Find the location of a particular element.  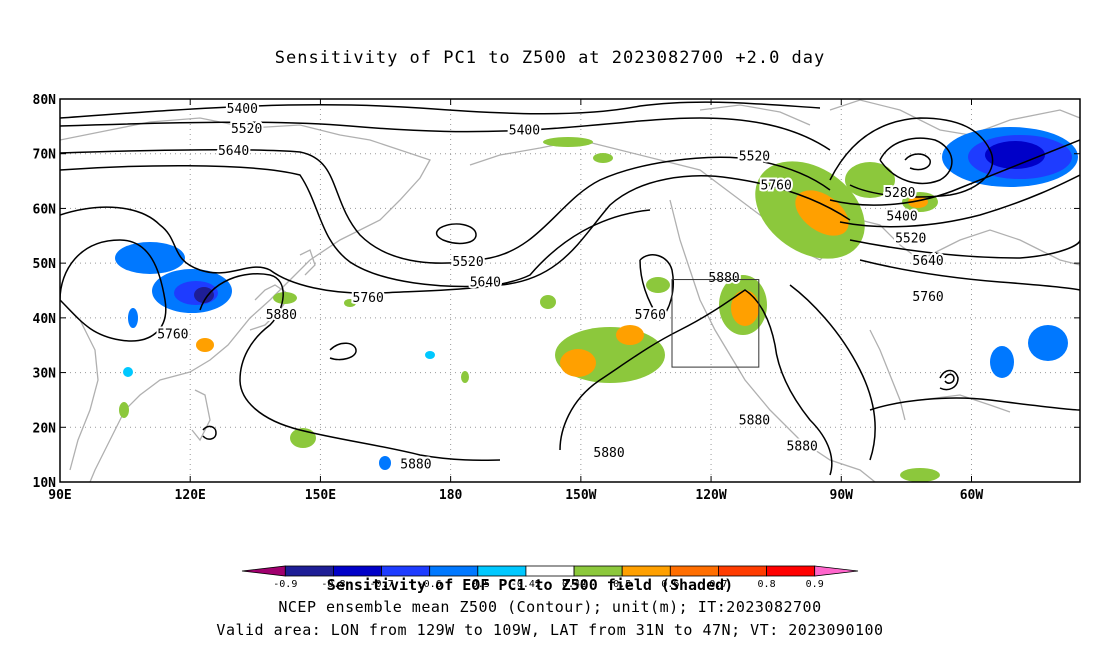

colorbar-tick-label: -0.42 is located at coordinates (526, 584).